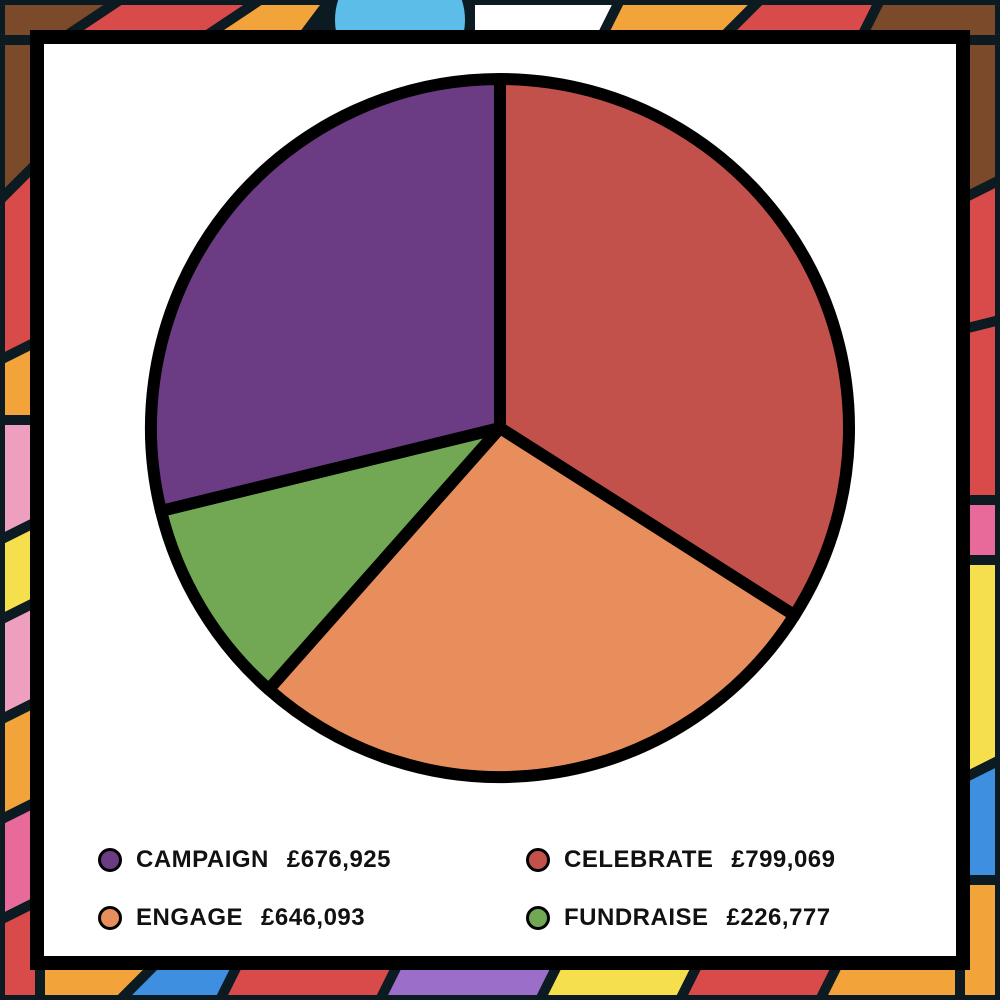  I want to click on legend-item-celebrate: CELEBRATE £799,069, so click(681, 860).